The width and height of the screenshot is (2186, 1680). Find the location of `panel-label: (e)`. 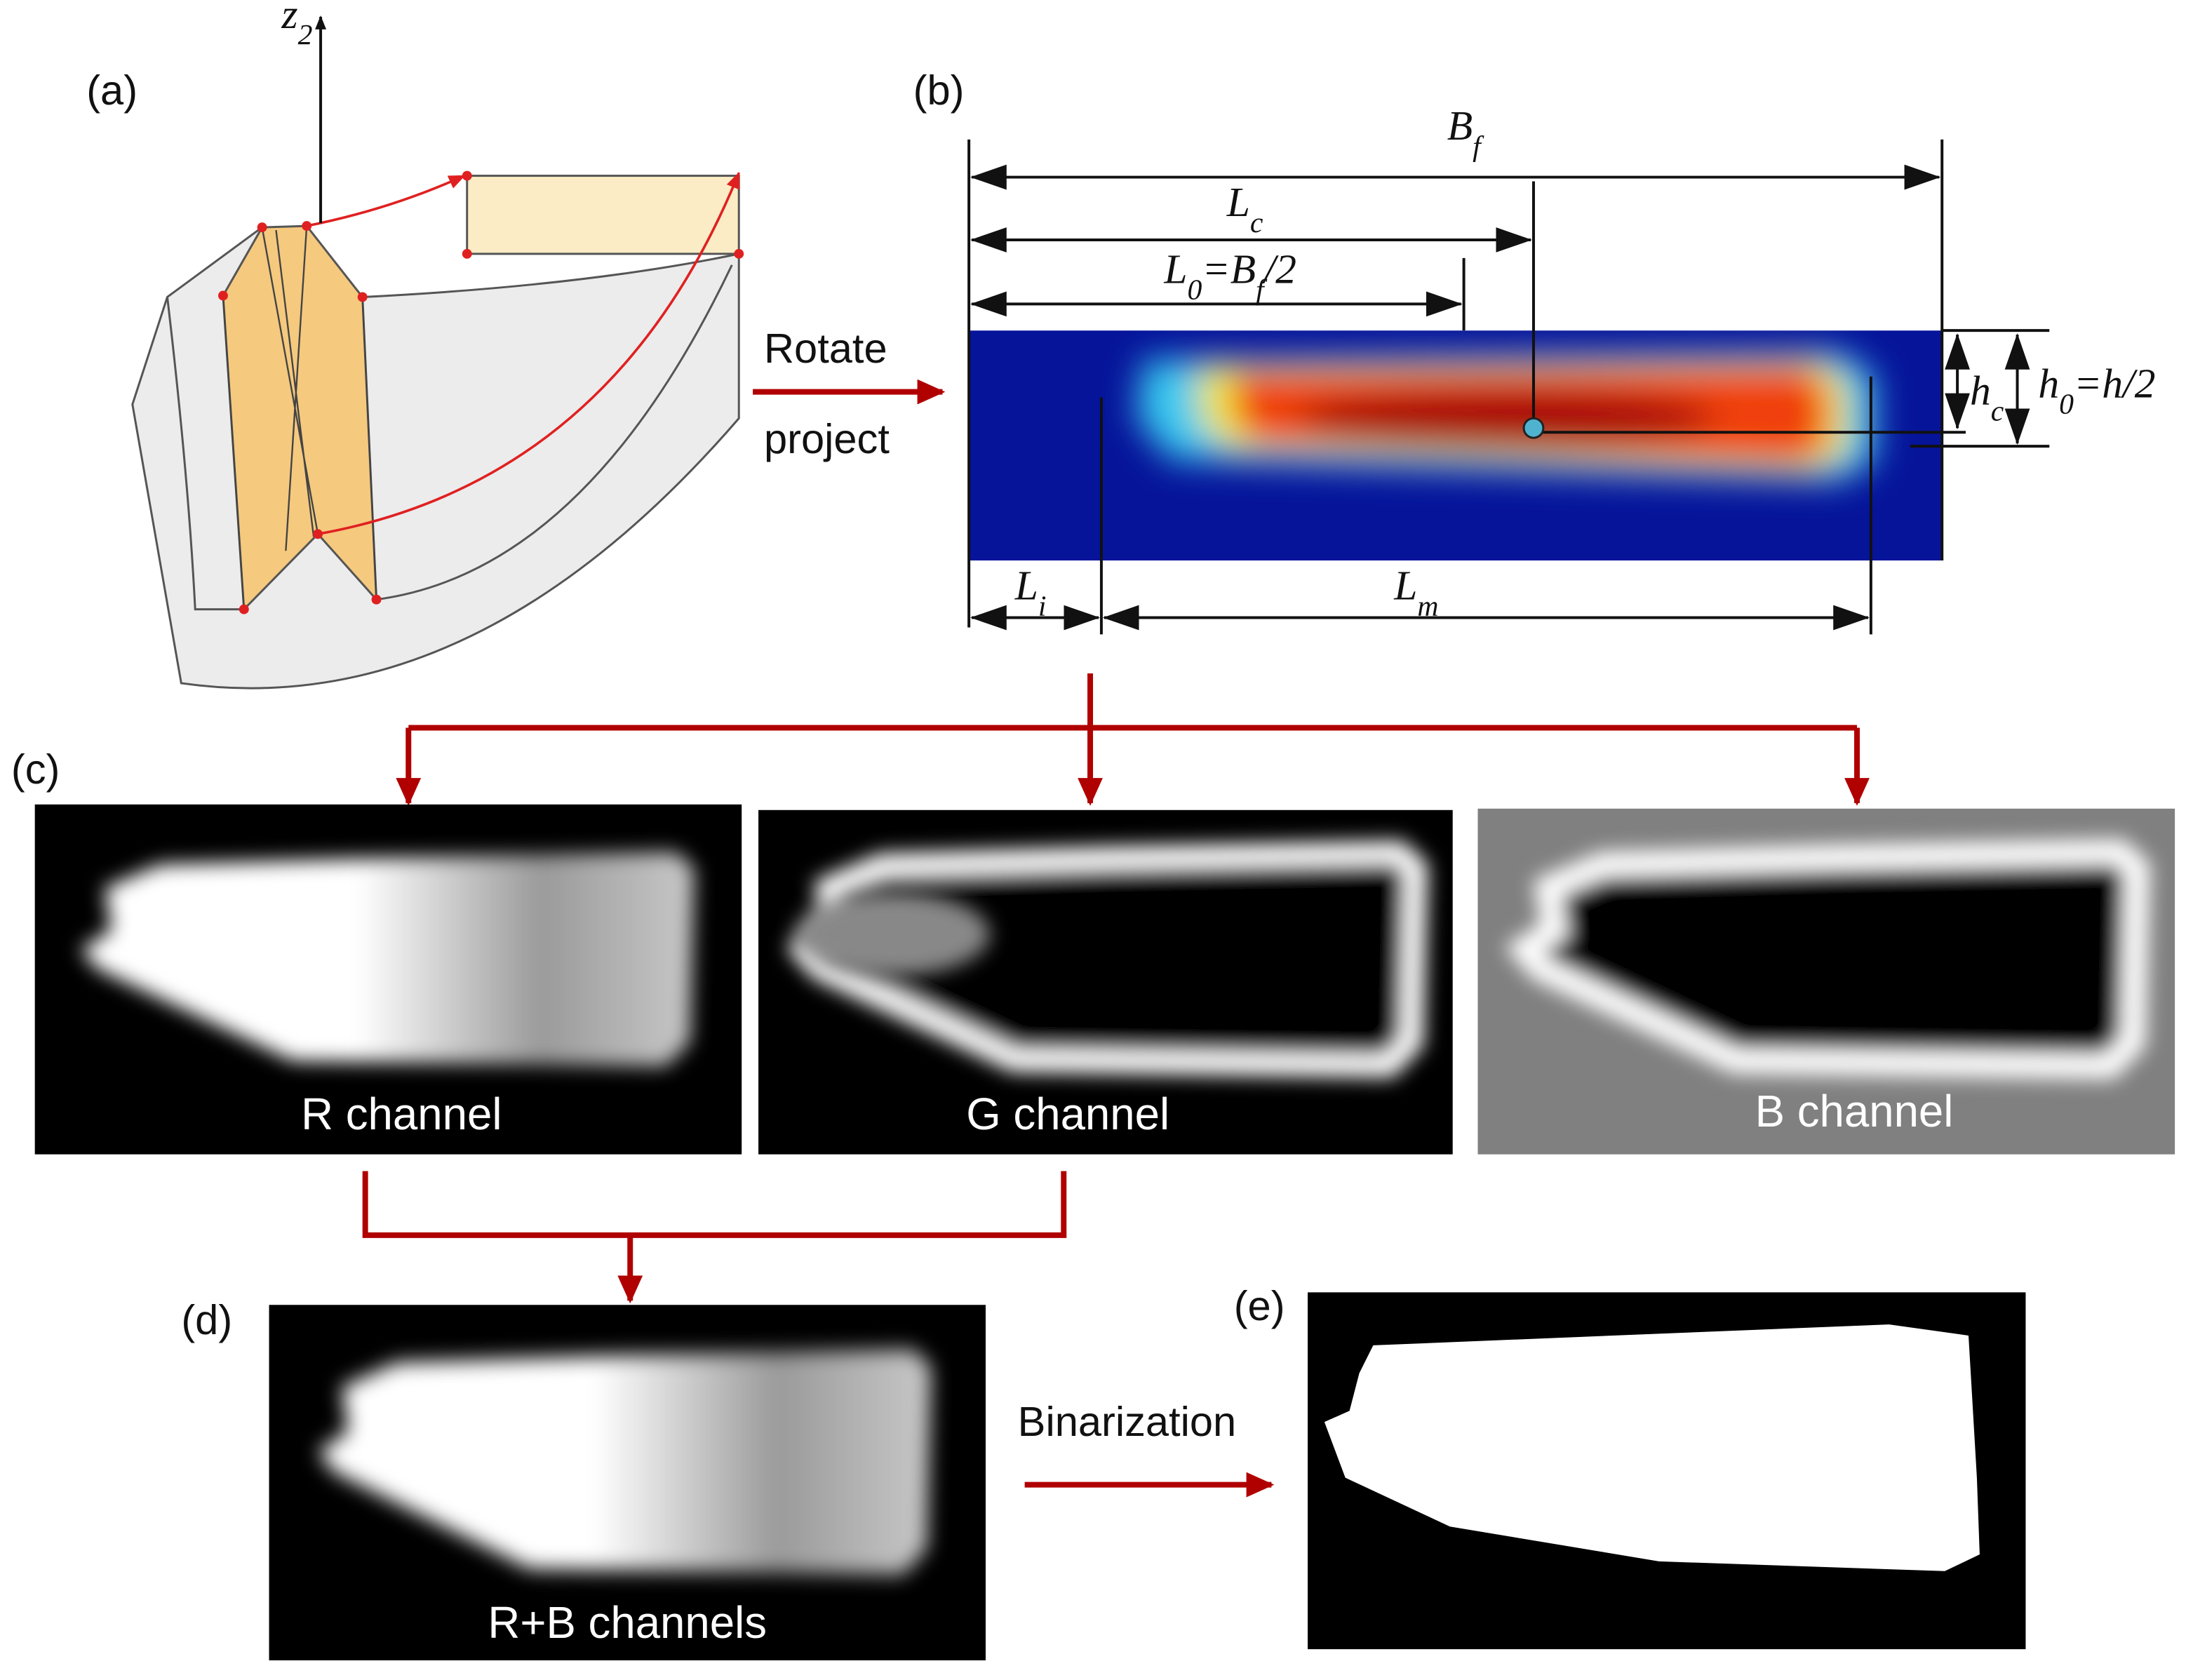

panel-label: (e) is located at coordinates (1259, 1306).